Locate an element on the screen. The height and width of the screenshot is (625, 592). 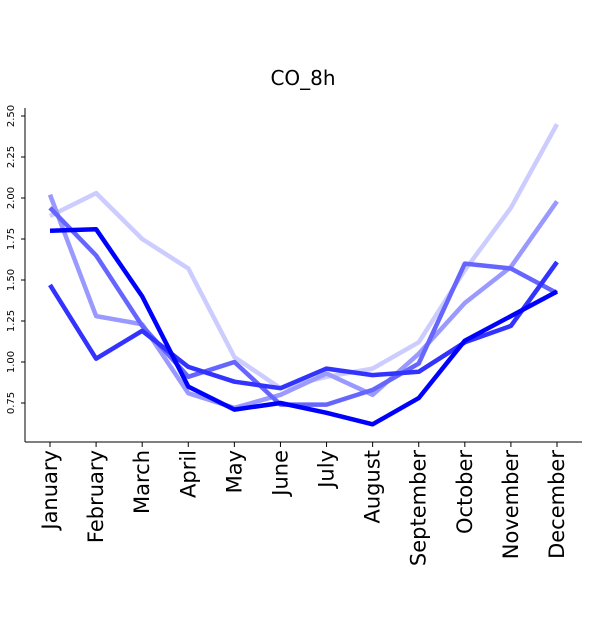
x-tick-label: November is located at coordinates (511, 505).